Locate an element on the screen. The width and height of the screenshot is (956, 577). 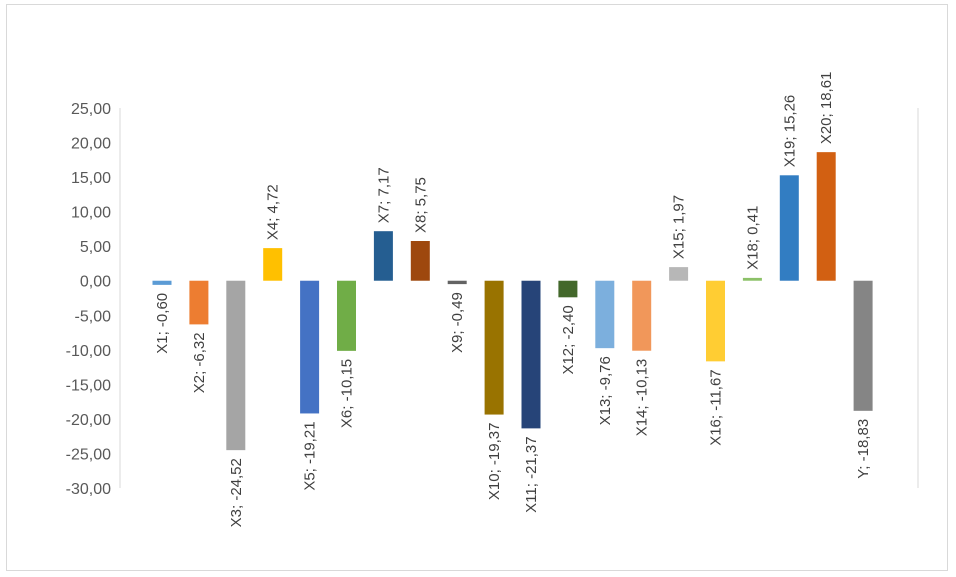
data-label: X9; -0,49 is located at coordinates (457, 322).